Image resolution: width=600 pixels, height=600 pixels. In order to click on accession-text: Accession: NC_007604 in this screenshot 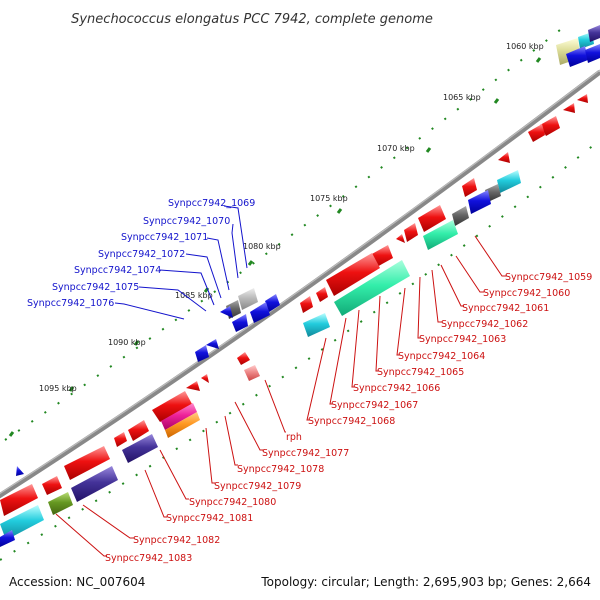, I will do `click(77, 582)`.